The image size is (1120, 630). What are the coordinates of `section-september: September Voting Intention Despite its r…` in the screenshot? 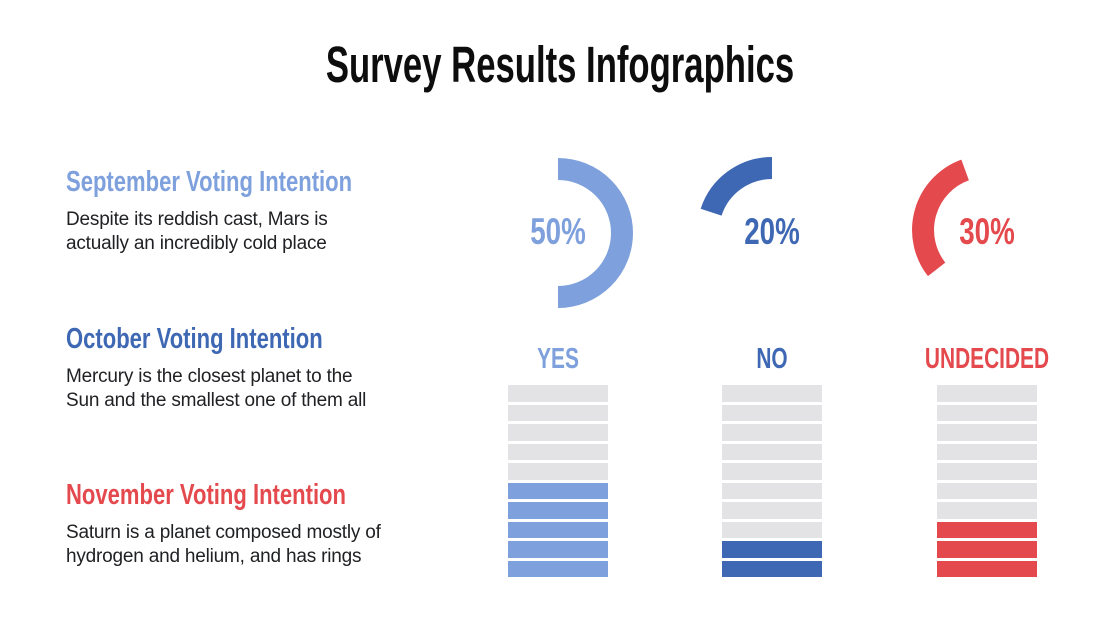 It's located at (266, 211).